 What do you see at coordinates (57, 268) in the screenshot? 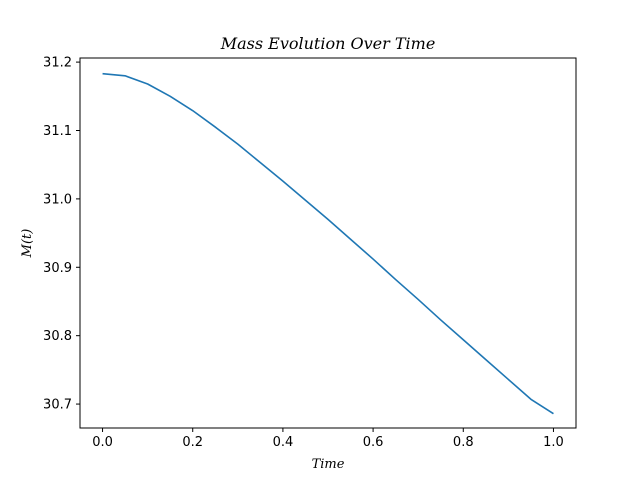
I see `y-tick-label: 30.9` at bounding box center [57, 268].